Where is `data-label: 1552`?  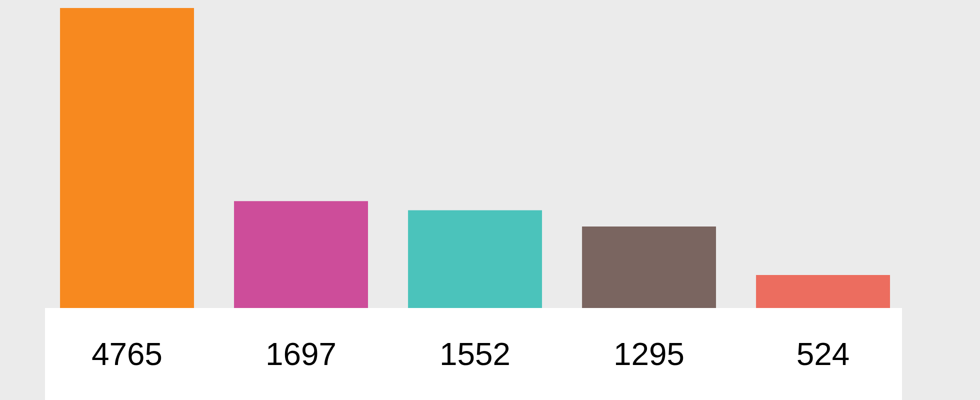
data-label: 1552 is located at coordinates (475, 354).